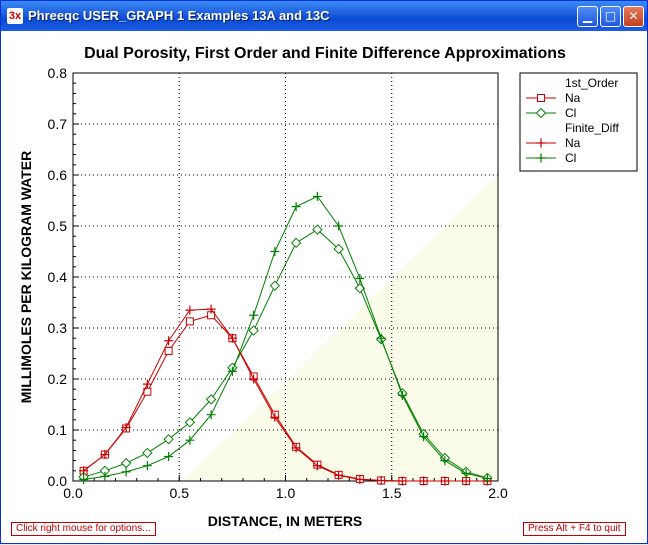 The height and width of the screenshot is (545, 648). Describe the element at coordinates (574, 529) in the screenshot. I see `quit-hint-button: Press Alt + F4 to quit` at that location.